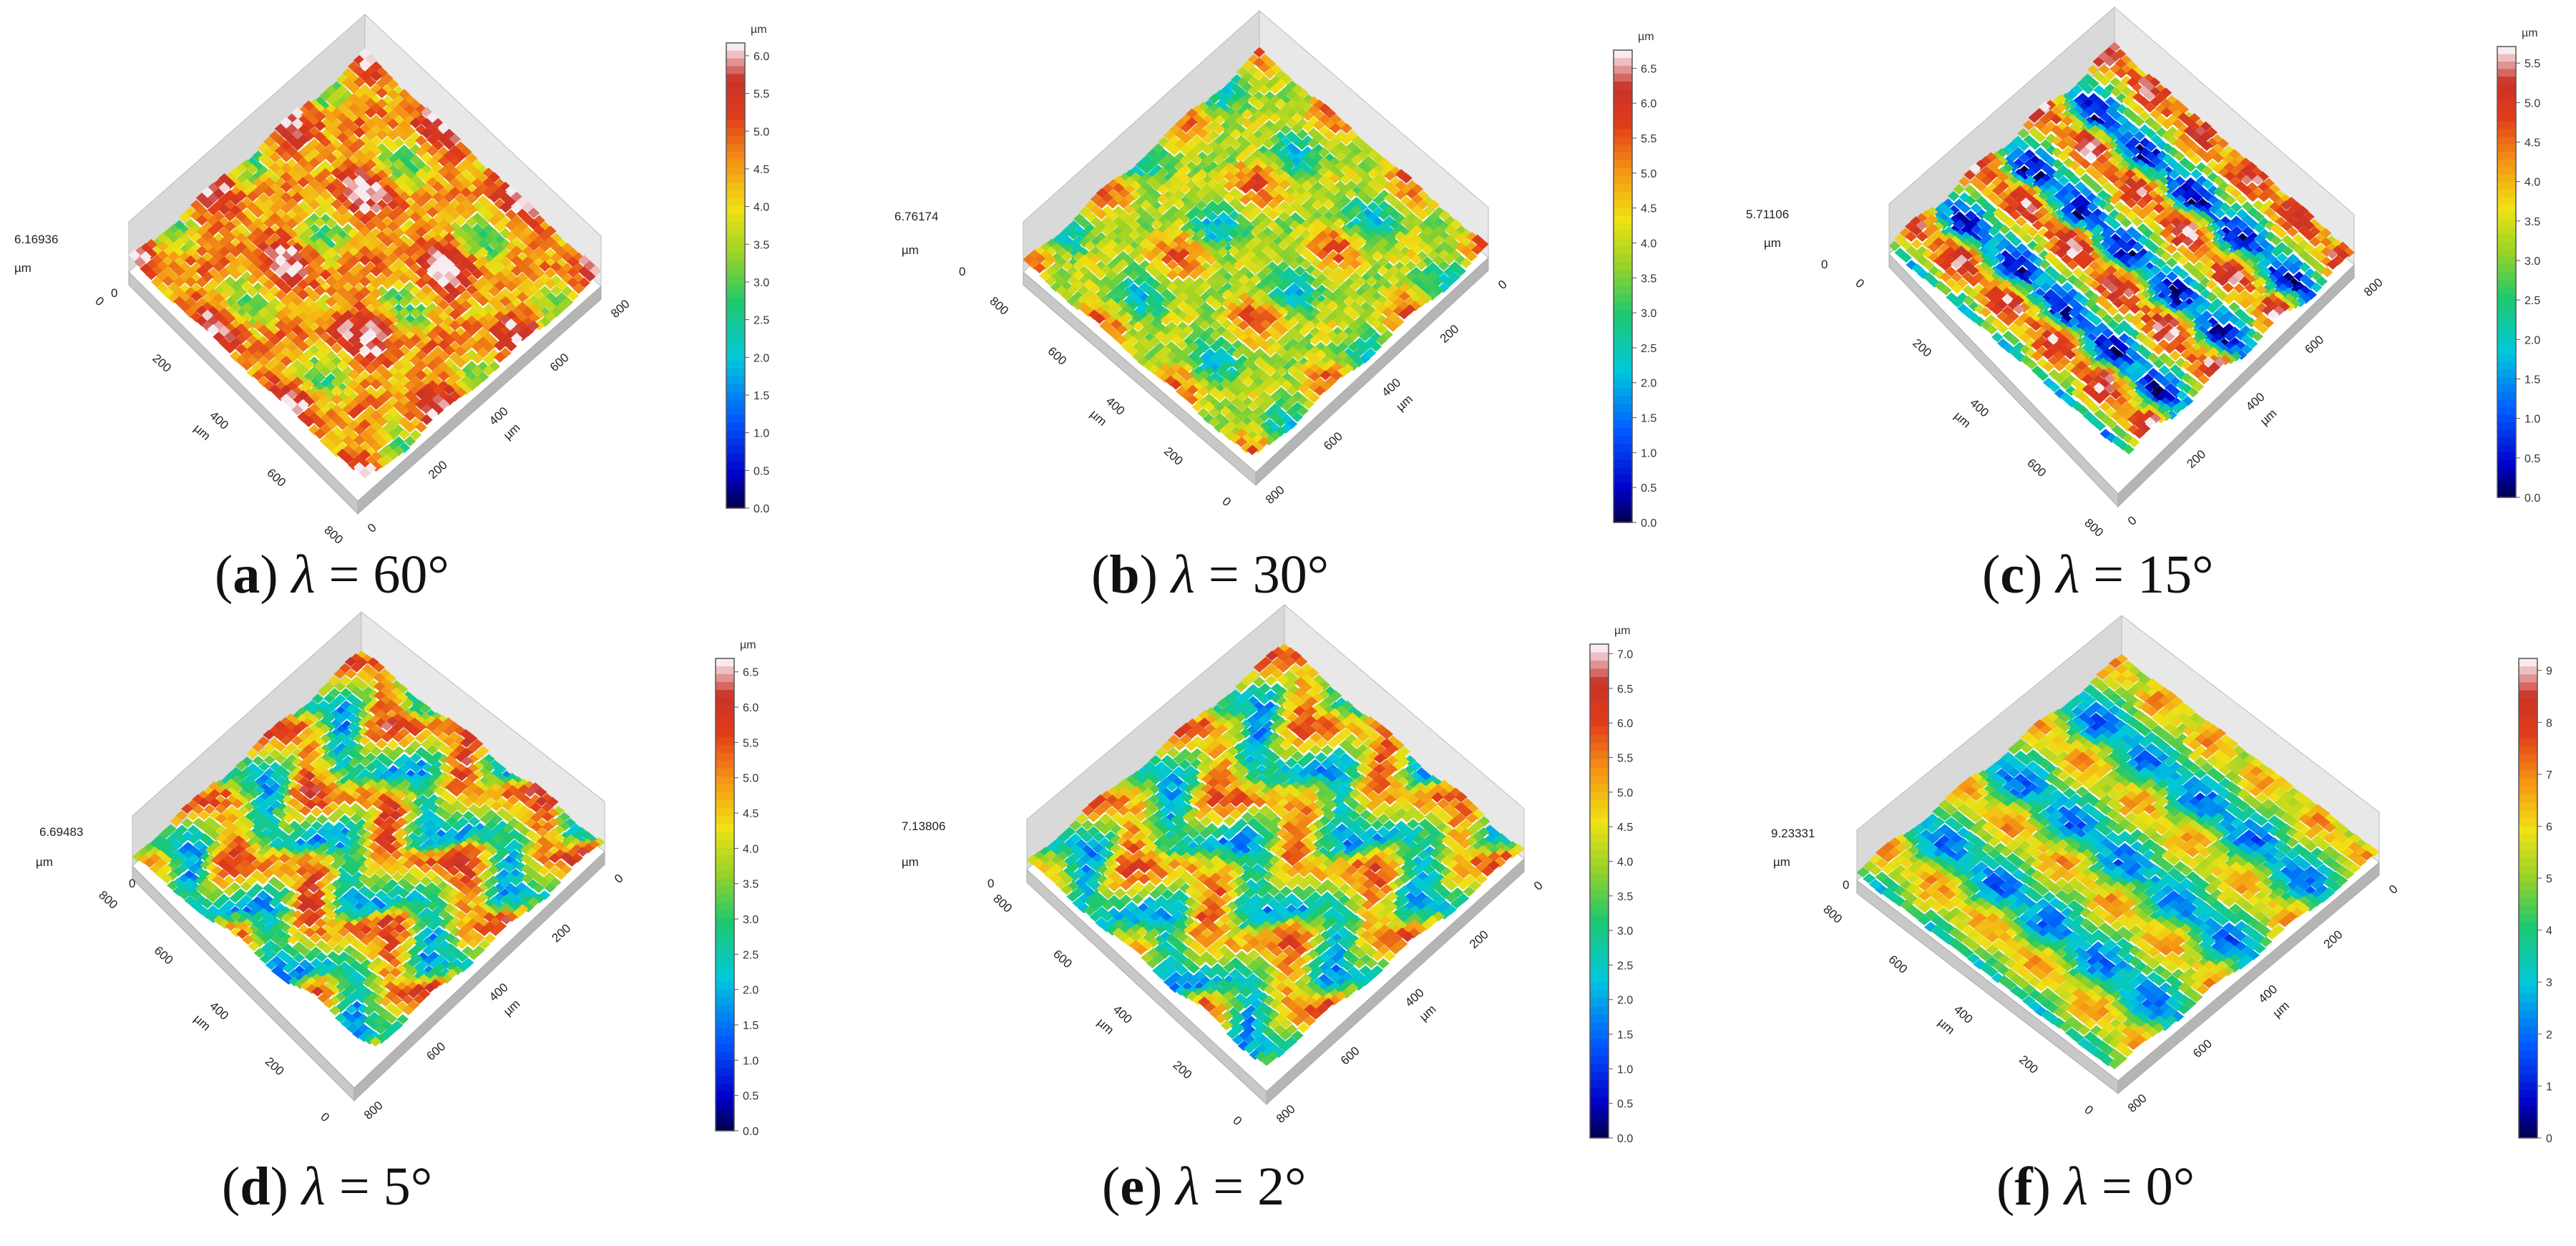 This screenshot has width=2576, height=1246. I want to click on caption-e: (e) λ = 2°, so click(1204, 1187).